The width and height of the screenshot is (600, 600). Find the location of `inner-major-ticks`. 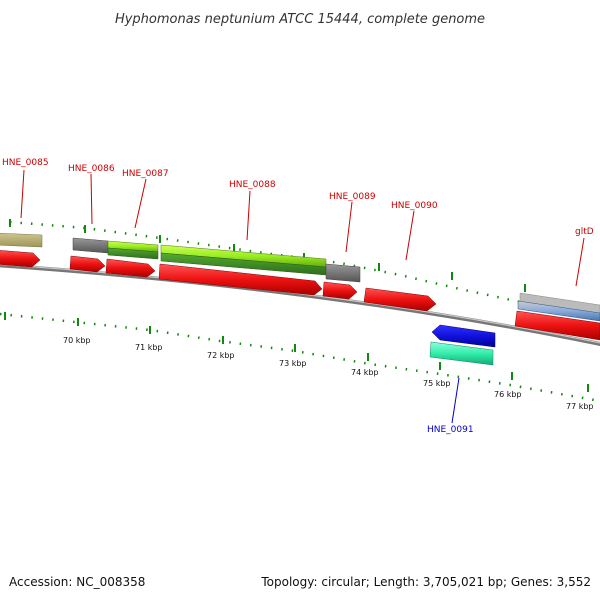

inner-major-ticks is located at coordinates (296, 352).